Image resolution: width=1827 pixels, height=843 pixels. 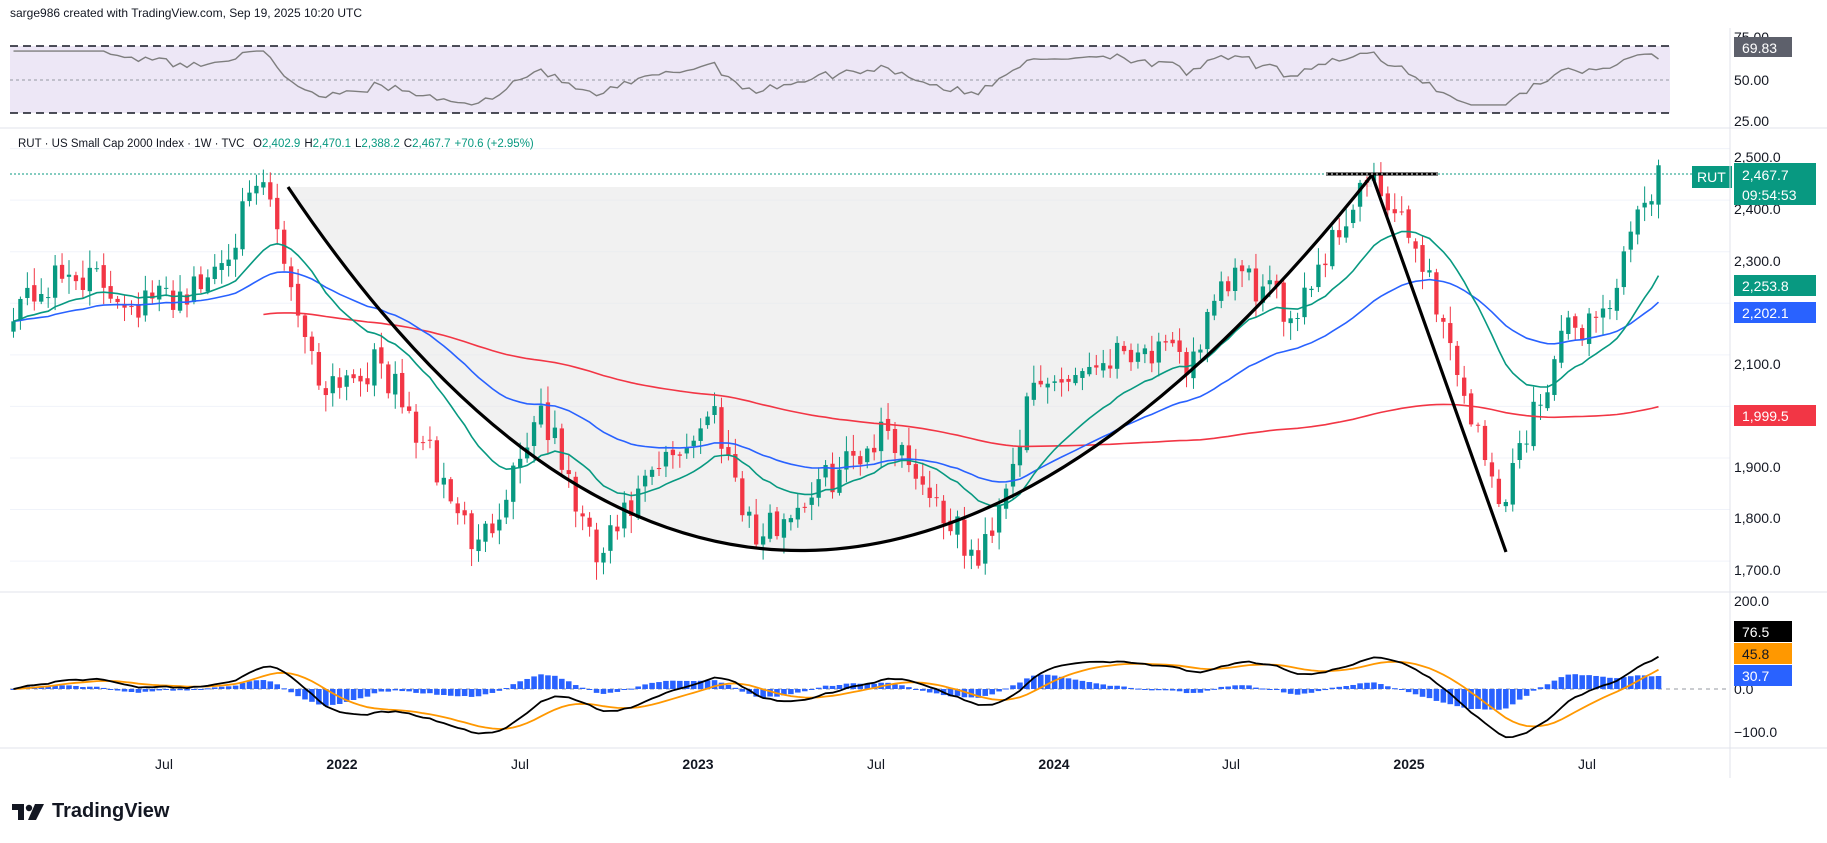 I want to click on macd-tick-200: 200.0, so click(x=1751, y=601).